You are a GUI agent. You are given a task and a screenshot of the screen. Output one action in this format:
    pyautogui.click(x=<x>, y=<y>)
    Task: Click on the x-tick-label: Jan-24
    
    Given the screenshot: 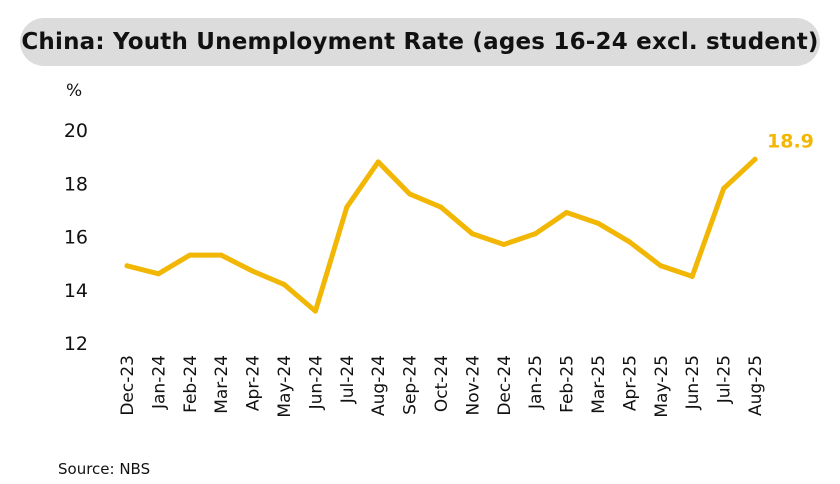 What is the action you would take?
    pyautogui.click(x=159, y=382)
    